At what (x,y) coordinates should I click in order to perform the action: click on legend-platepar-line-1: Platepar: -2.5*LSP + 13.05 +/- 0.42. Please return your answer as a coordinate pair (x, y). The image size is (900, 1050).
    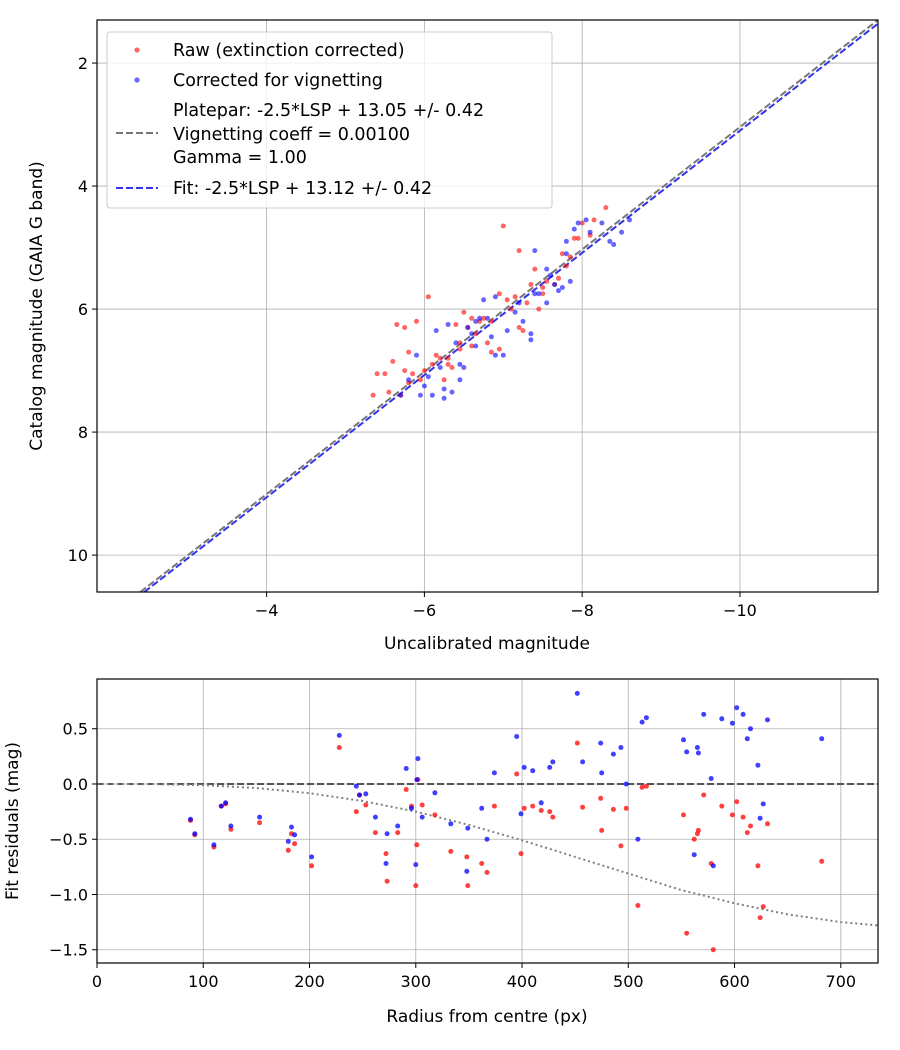
    Looking at the image, I should click on (328, 111).